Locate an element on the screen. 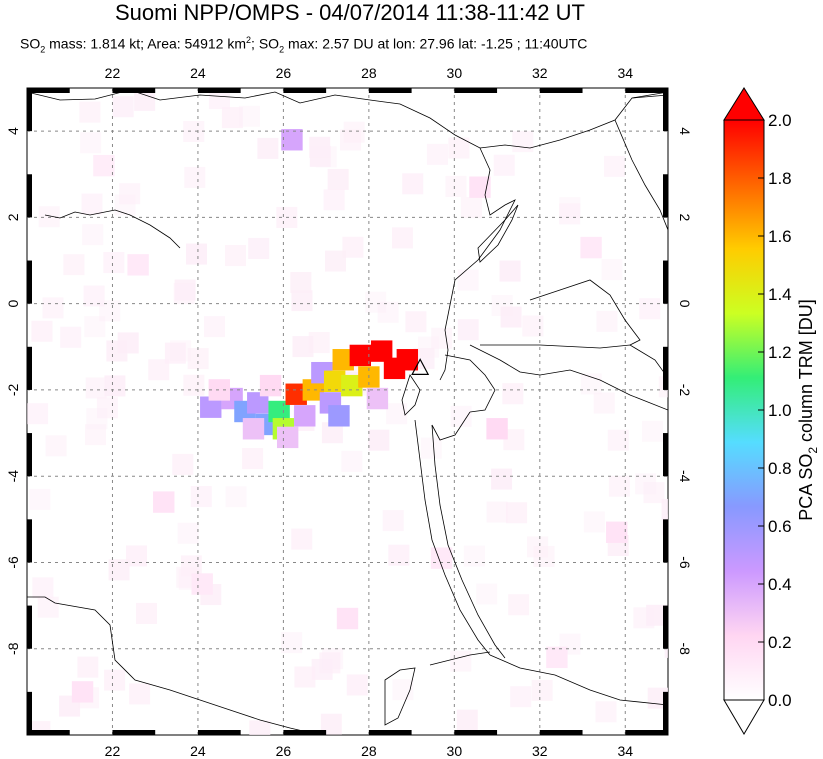 The height and width of the screenshot is (759, 823). colorbar-tick-label: 0.6 is located at coordinates (780, 526).